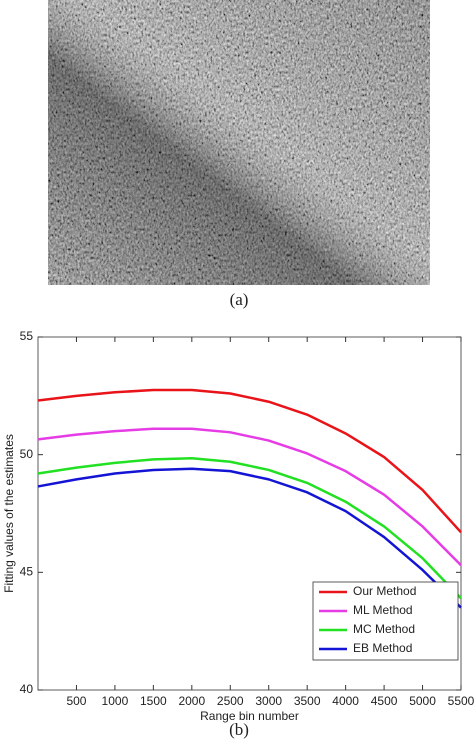  I want to click on legend: Our Method ML Method MC Method EB Method, so click(385, 621).